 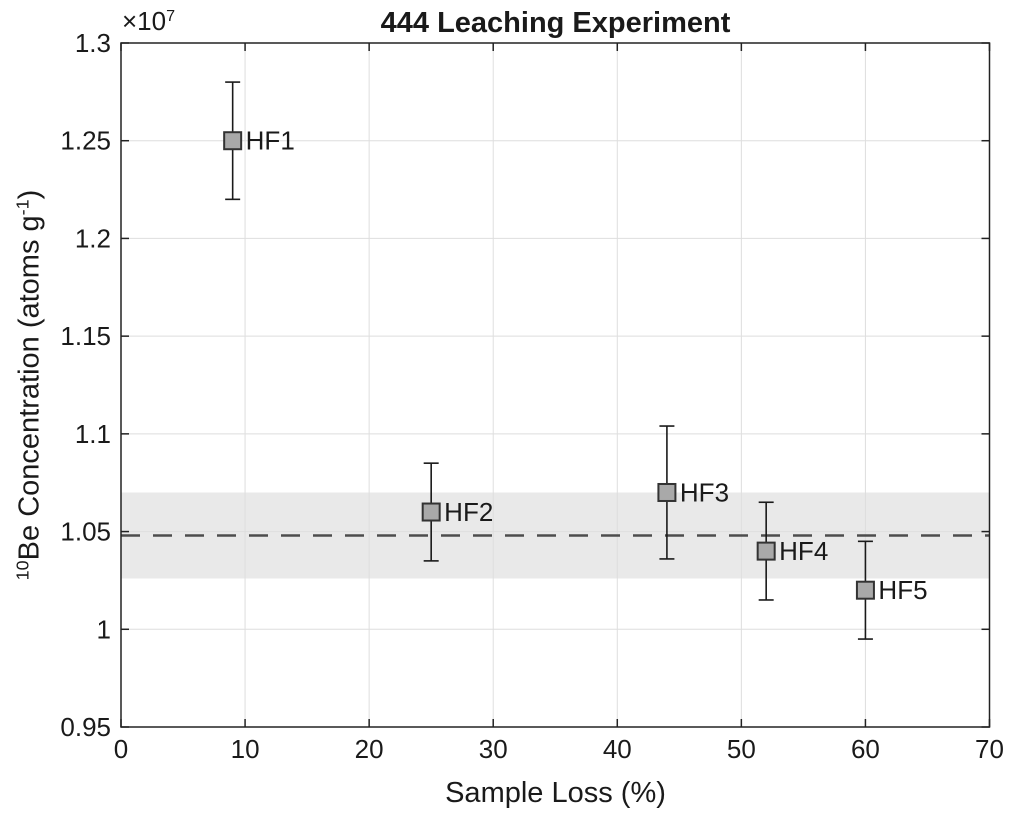 I want to click on y-tick-label: 1.3, so click(x=93, y=43).